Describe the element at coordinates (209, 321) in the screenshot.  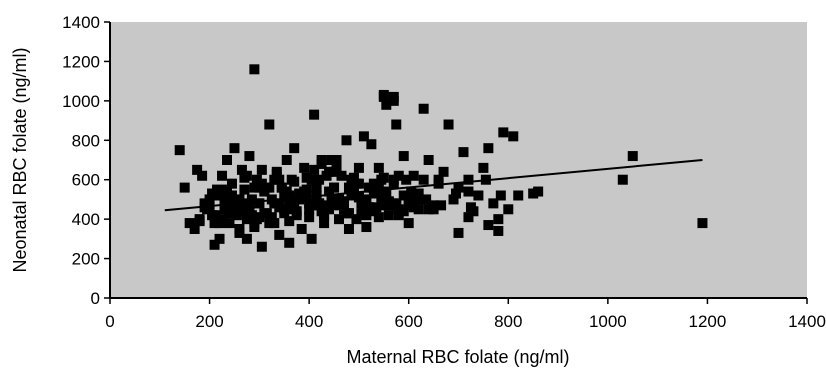
I see `x-tick-label-1: 200` at that location.